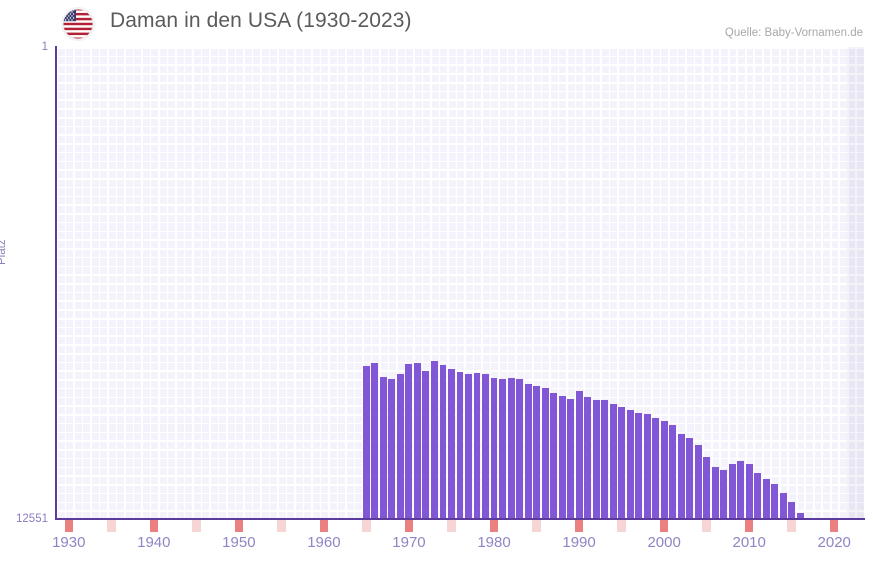 Image resolution: width=873 pixels, height=567 pixels. Describe the element at coordinates (32, 519) in the screenshot. I see `y-tick-bottom: 12551` at that location.